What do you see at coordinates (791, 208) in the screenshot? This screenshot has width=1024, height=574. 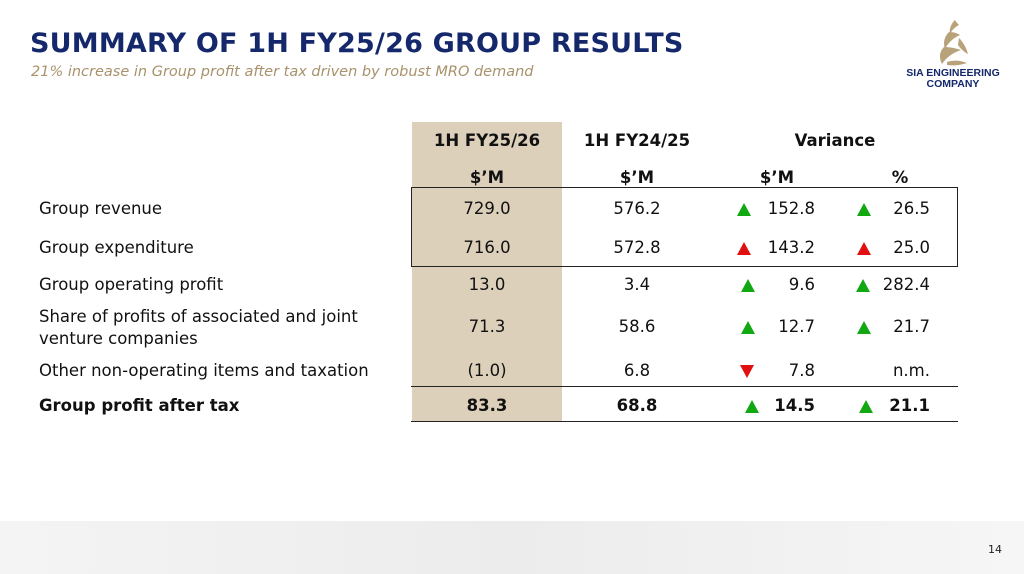 I see `cell-var-amount: 152.8` at bounding box center [791, 208].